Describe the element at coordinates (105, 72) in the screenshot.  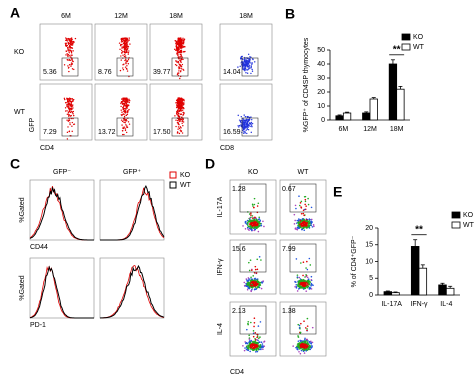
I see `gate-percent: 8.76` at that location.